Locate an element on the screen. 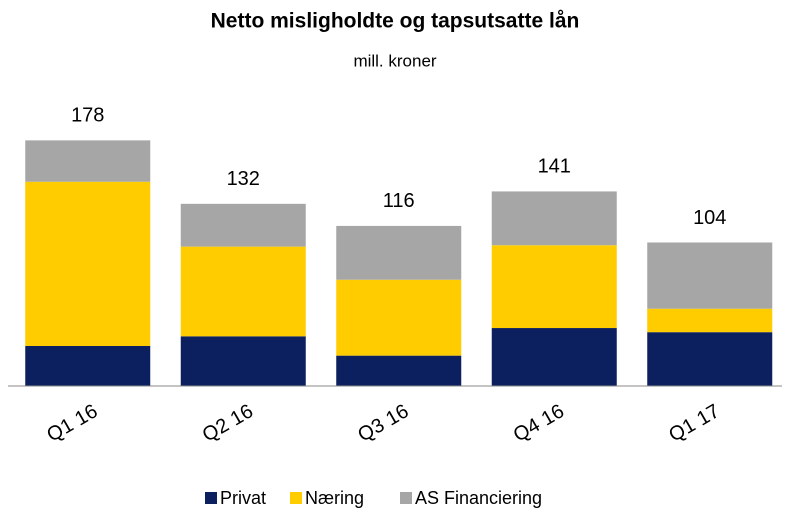  total-label: 178 is located at coordinates (87, 116).